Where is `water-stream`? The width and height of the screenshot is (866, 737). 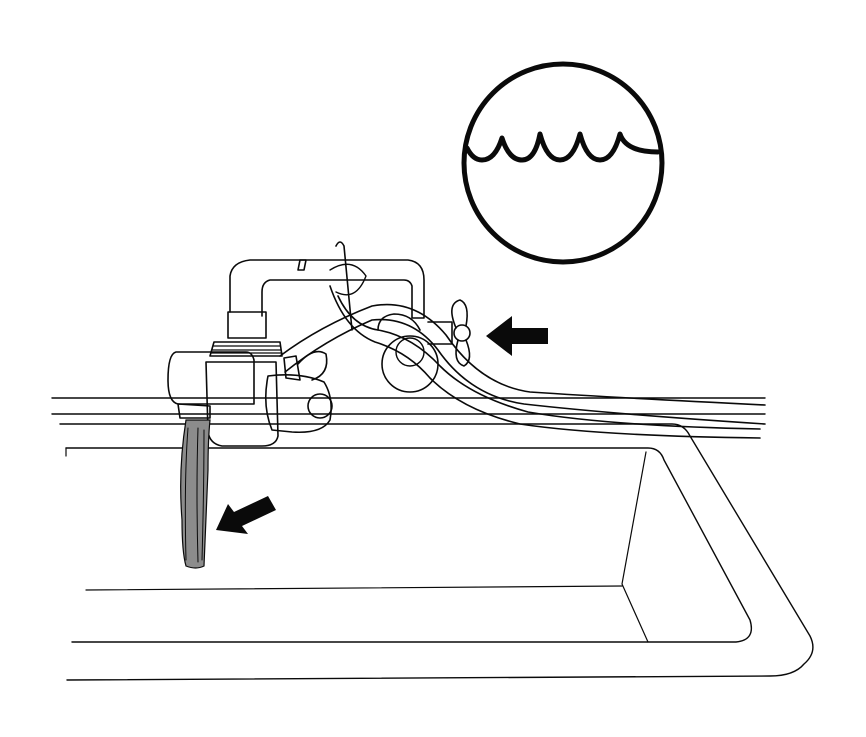
water-stream is located at coordinates (195, 494).